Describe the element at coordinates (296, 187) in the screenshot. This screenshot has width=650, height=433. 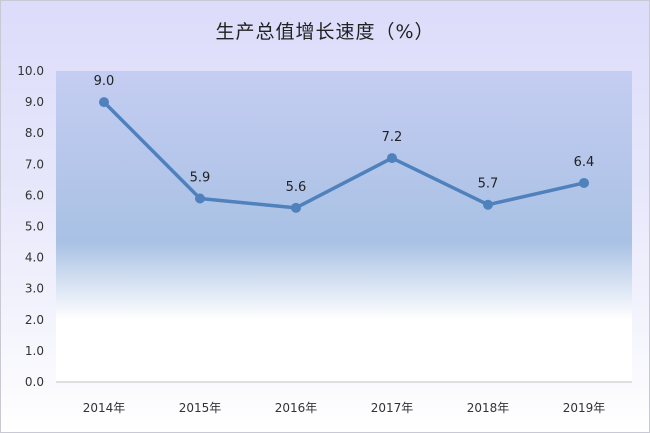
I see `data-label: 5.6` at that location.